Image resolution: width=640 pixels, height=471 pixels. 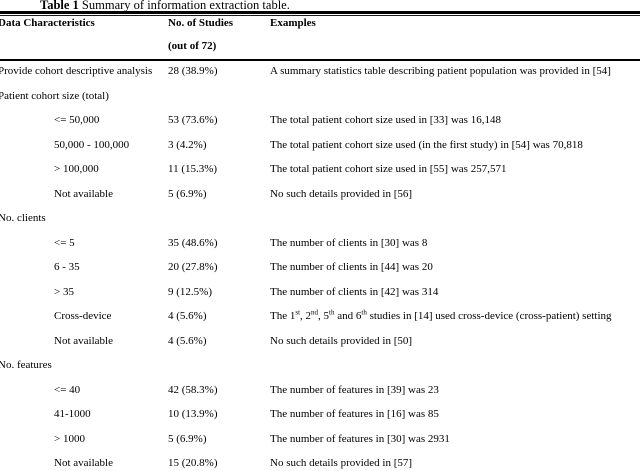 What do you see at coordinates (193, 242) in the screenshot?
I see `row-count: 35 (48.6%)` at bounding box center [193, 242].